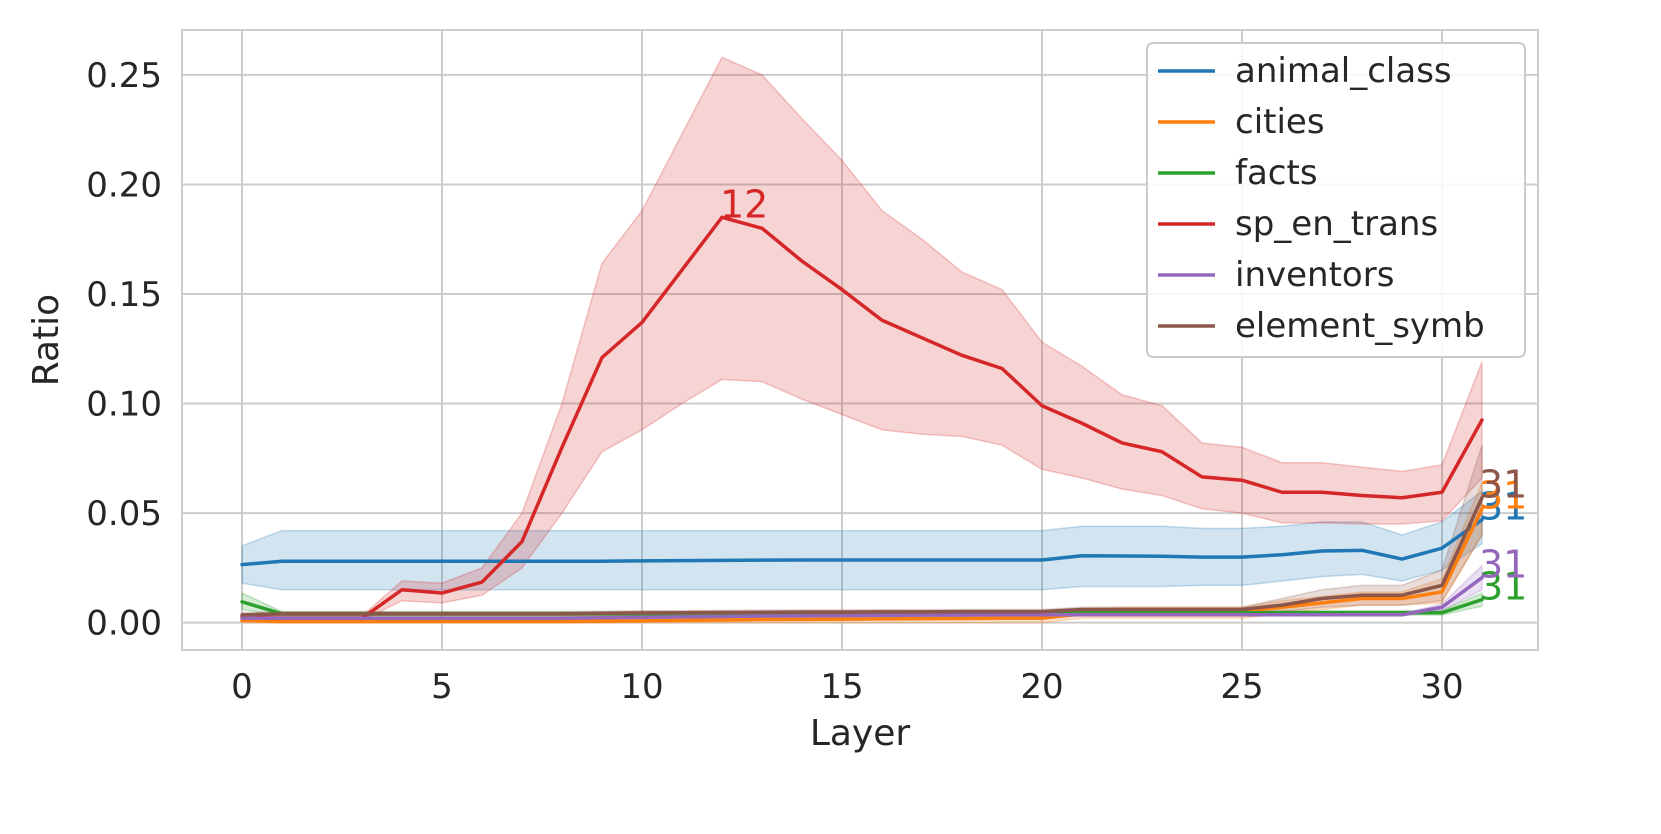 The height and width of the screenshot is (834, 1661). I want to click on y-tick-label: 0.00, so click(124, 624).